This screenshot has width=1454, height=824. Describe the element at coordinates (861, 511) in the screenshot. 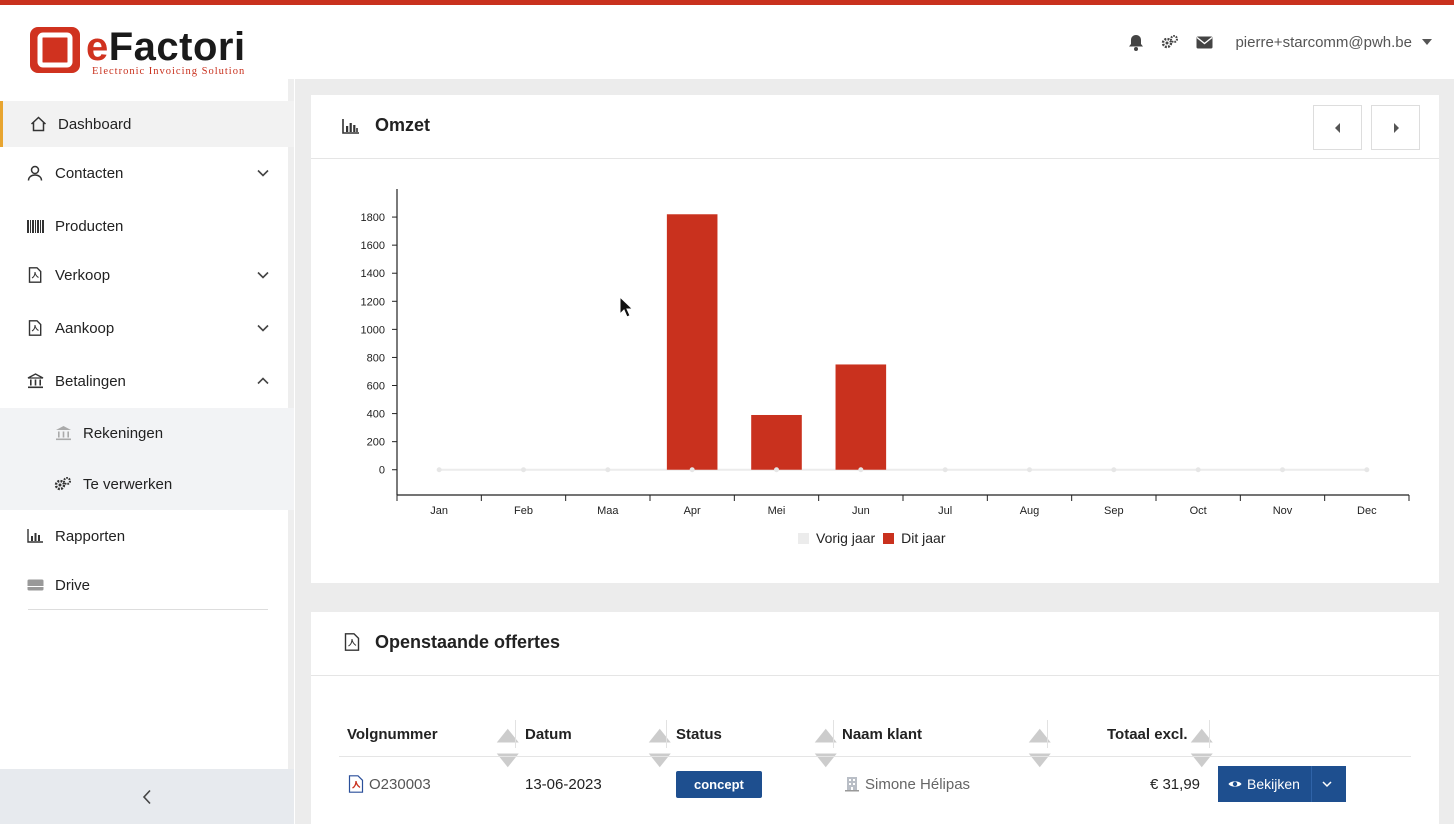

I see `x-tick-label: Jun` at that location.